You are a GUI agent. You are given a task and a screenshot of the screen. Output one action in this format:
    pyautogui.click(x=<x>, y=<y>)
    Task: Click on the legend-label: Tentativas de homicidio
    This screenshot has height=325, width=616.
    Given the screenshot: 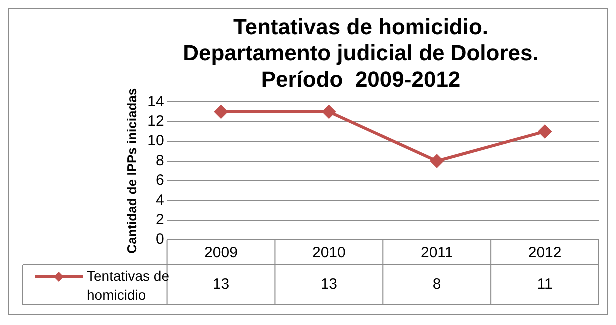 What is the action you would take?
    pyautogui.click(x=128, y=285)
    